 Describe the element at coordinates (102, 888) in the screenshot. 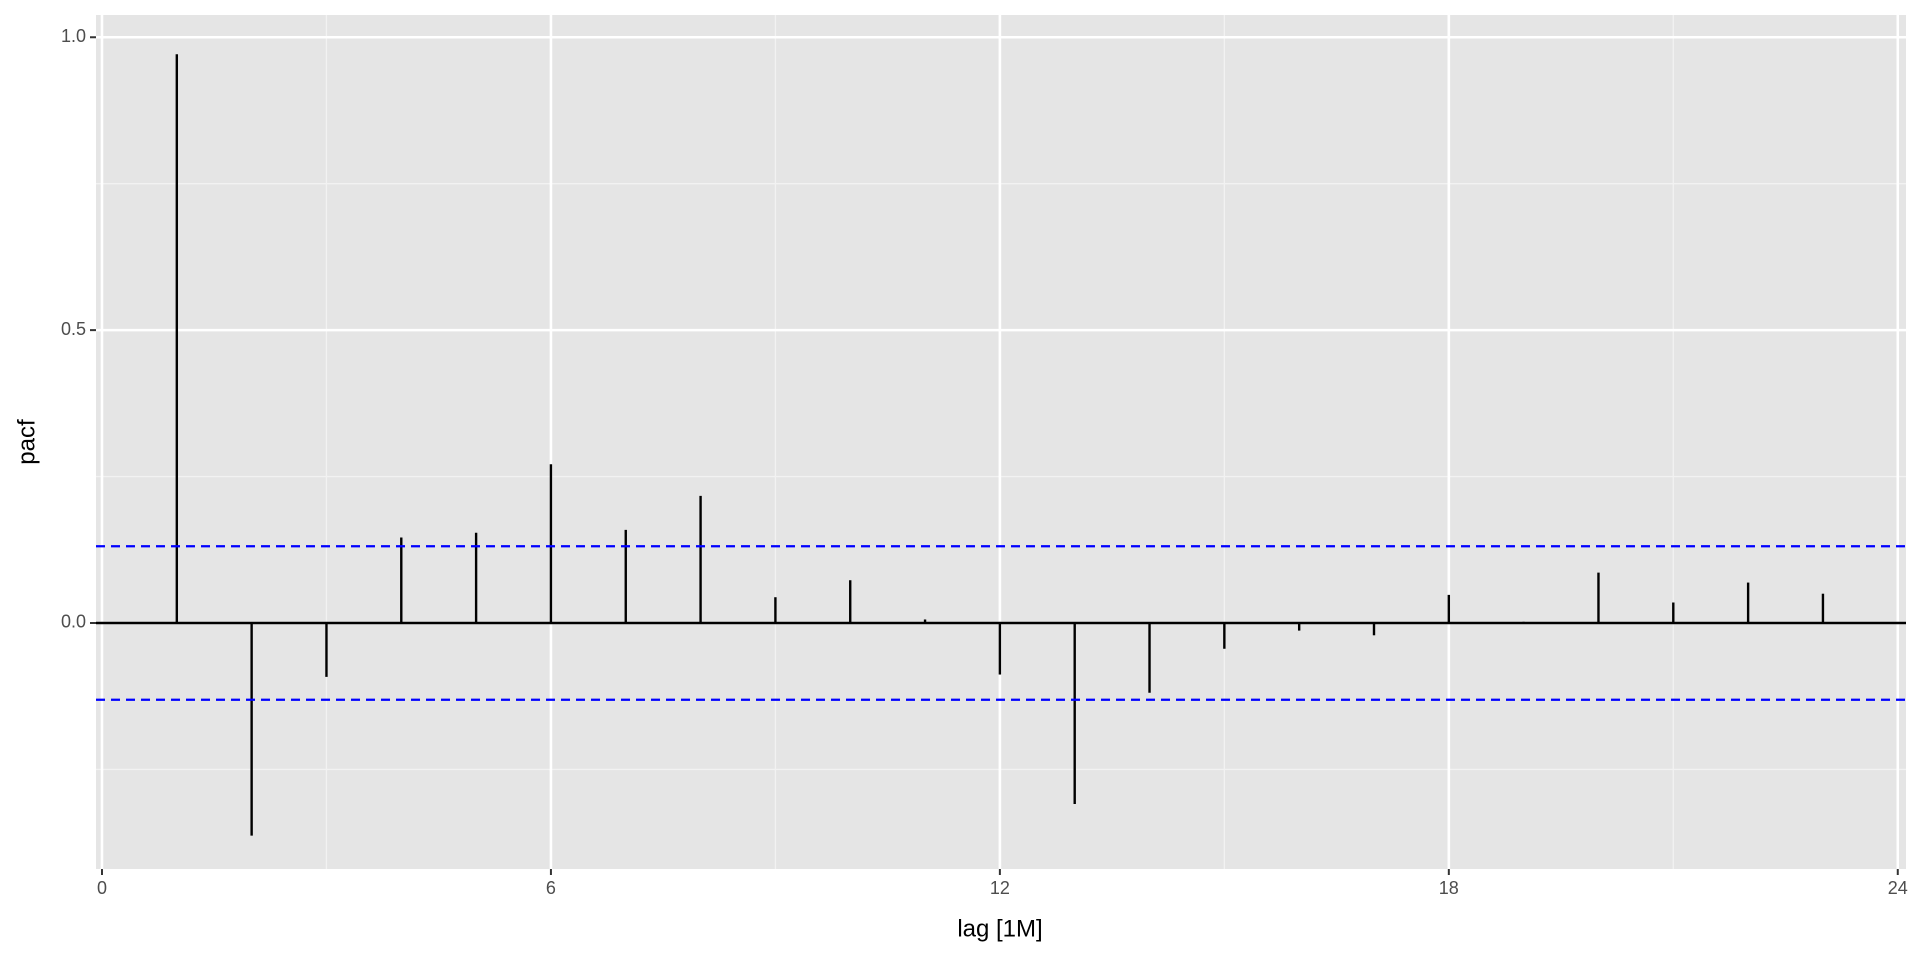

I see `x-tick-label: 0` at that location.